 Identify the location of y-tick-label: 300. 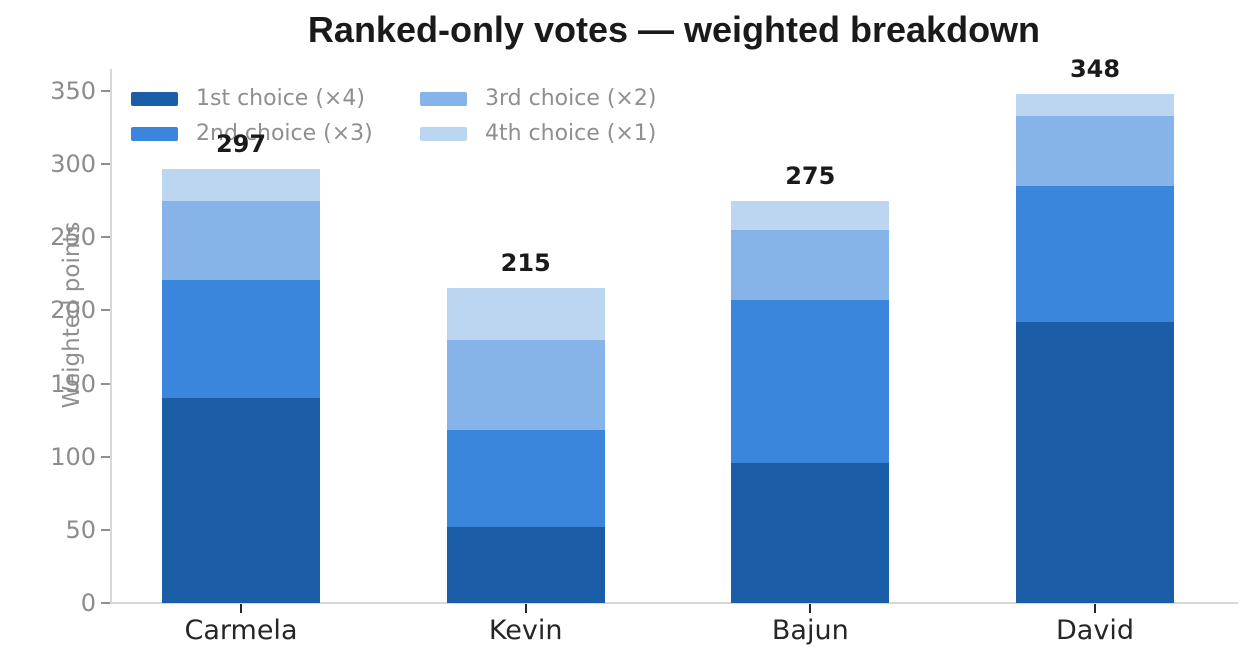
(73, 164).